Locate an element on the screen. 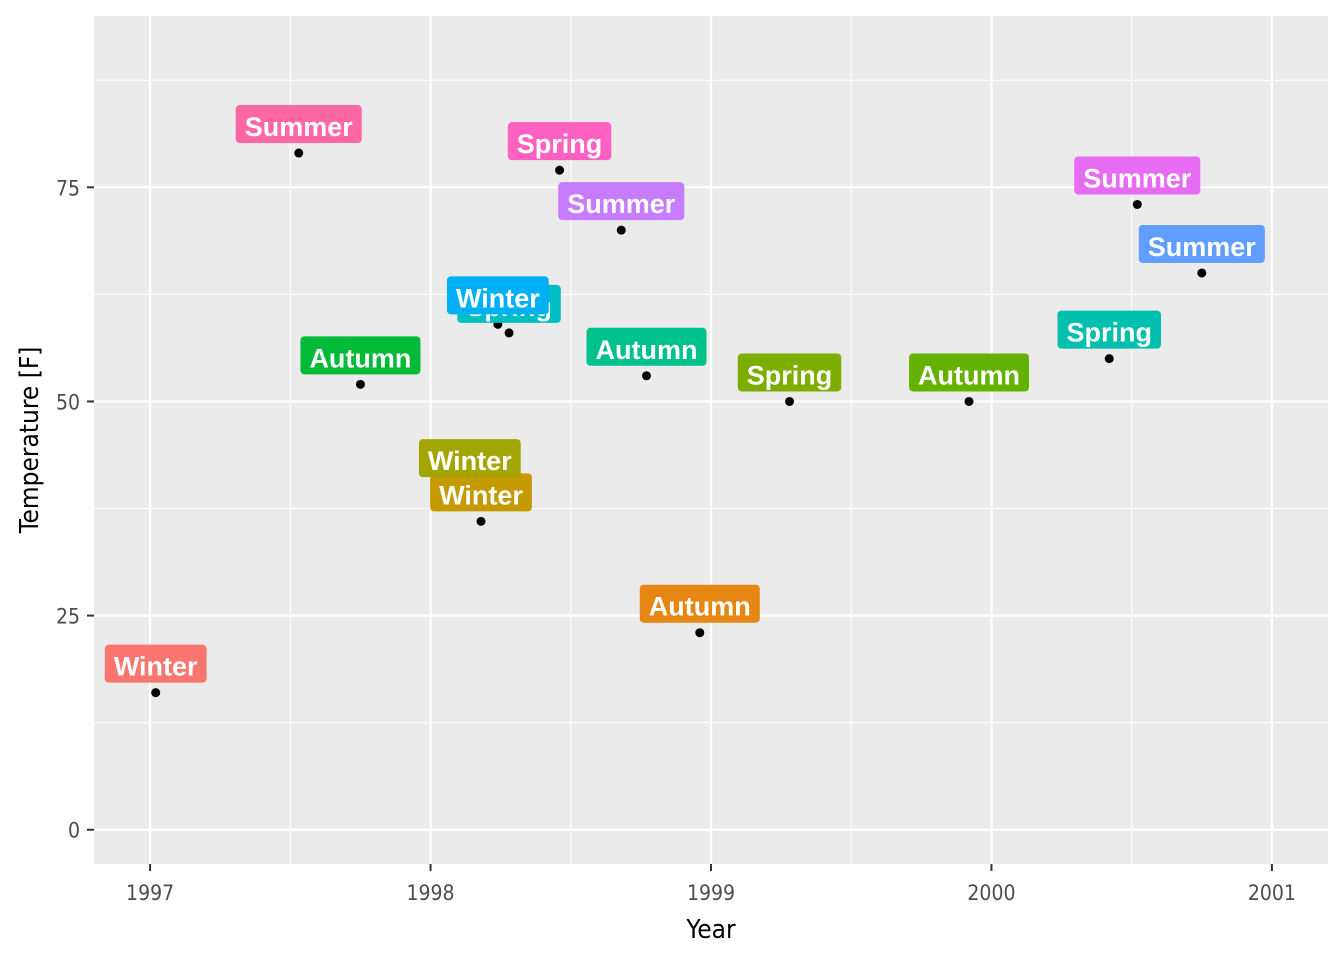 Image resolution: width=1344 pixels, height=960 pixels. x-tick-label: 2001 is located at coordinates (1272, 893).